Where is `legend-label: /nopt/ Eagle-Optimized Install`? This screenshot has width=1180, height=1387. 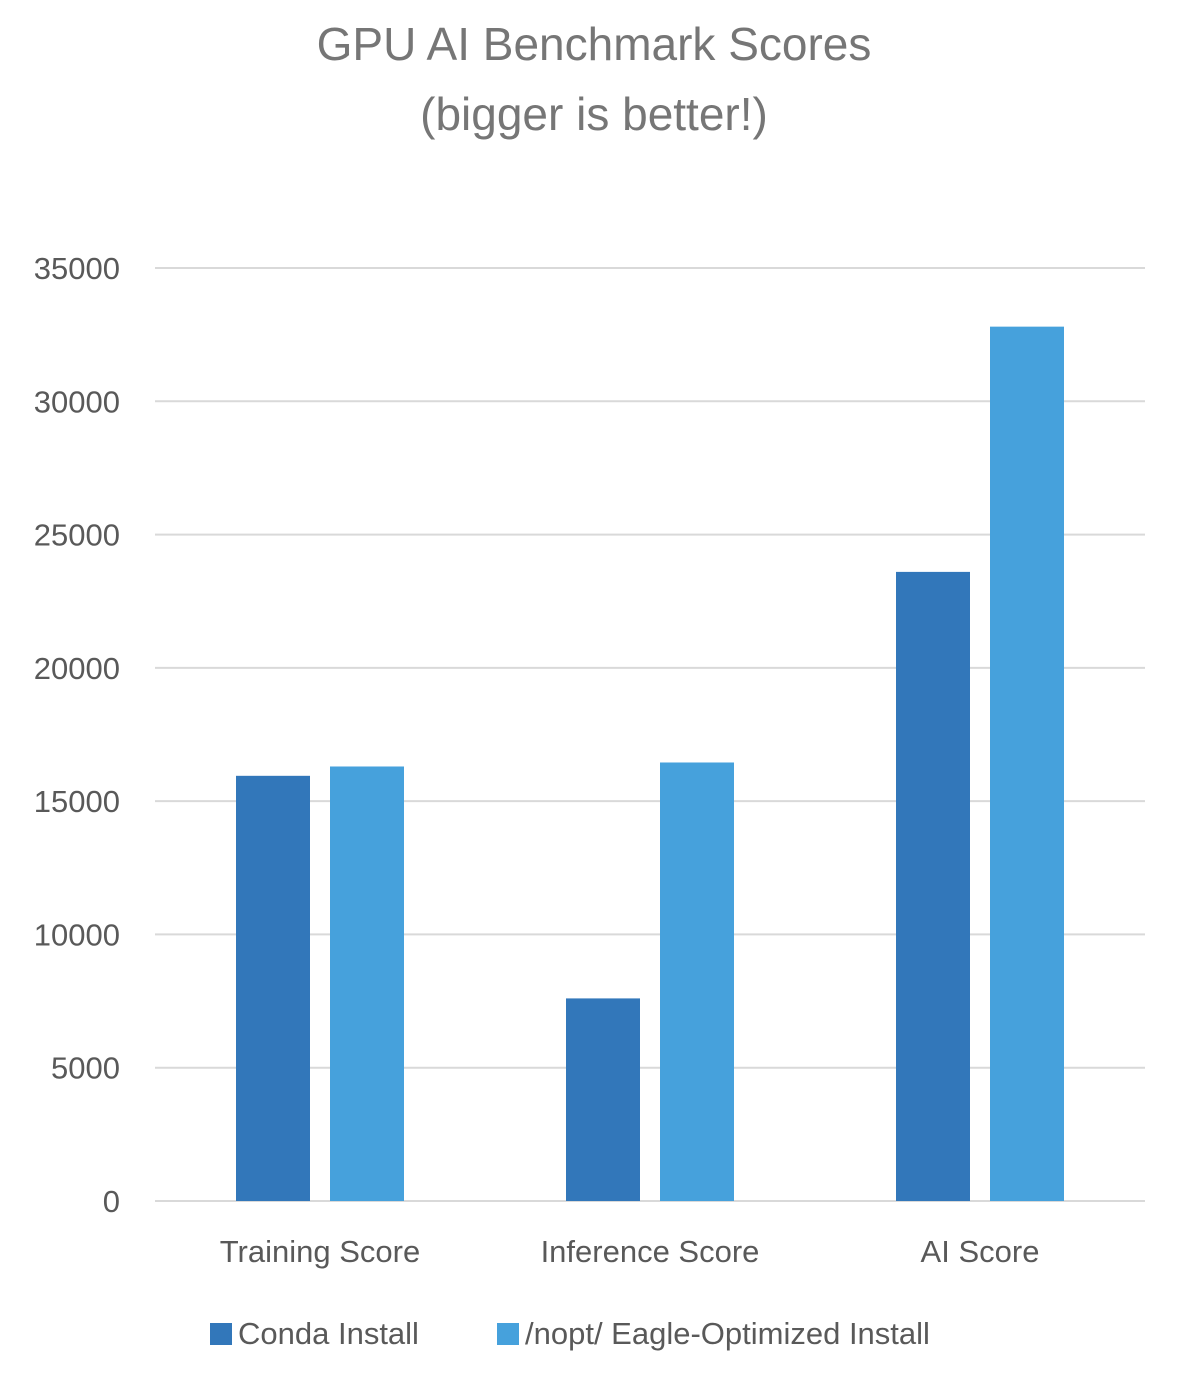 legend-label: /nopt/ Eagle-Optimized Install is located at coordinates (727, 1333).